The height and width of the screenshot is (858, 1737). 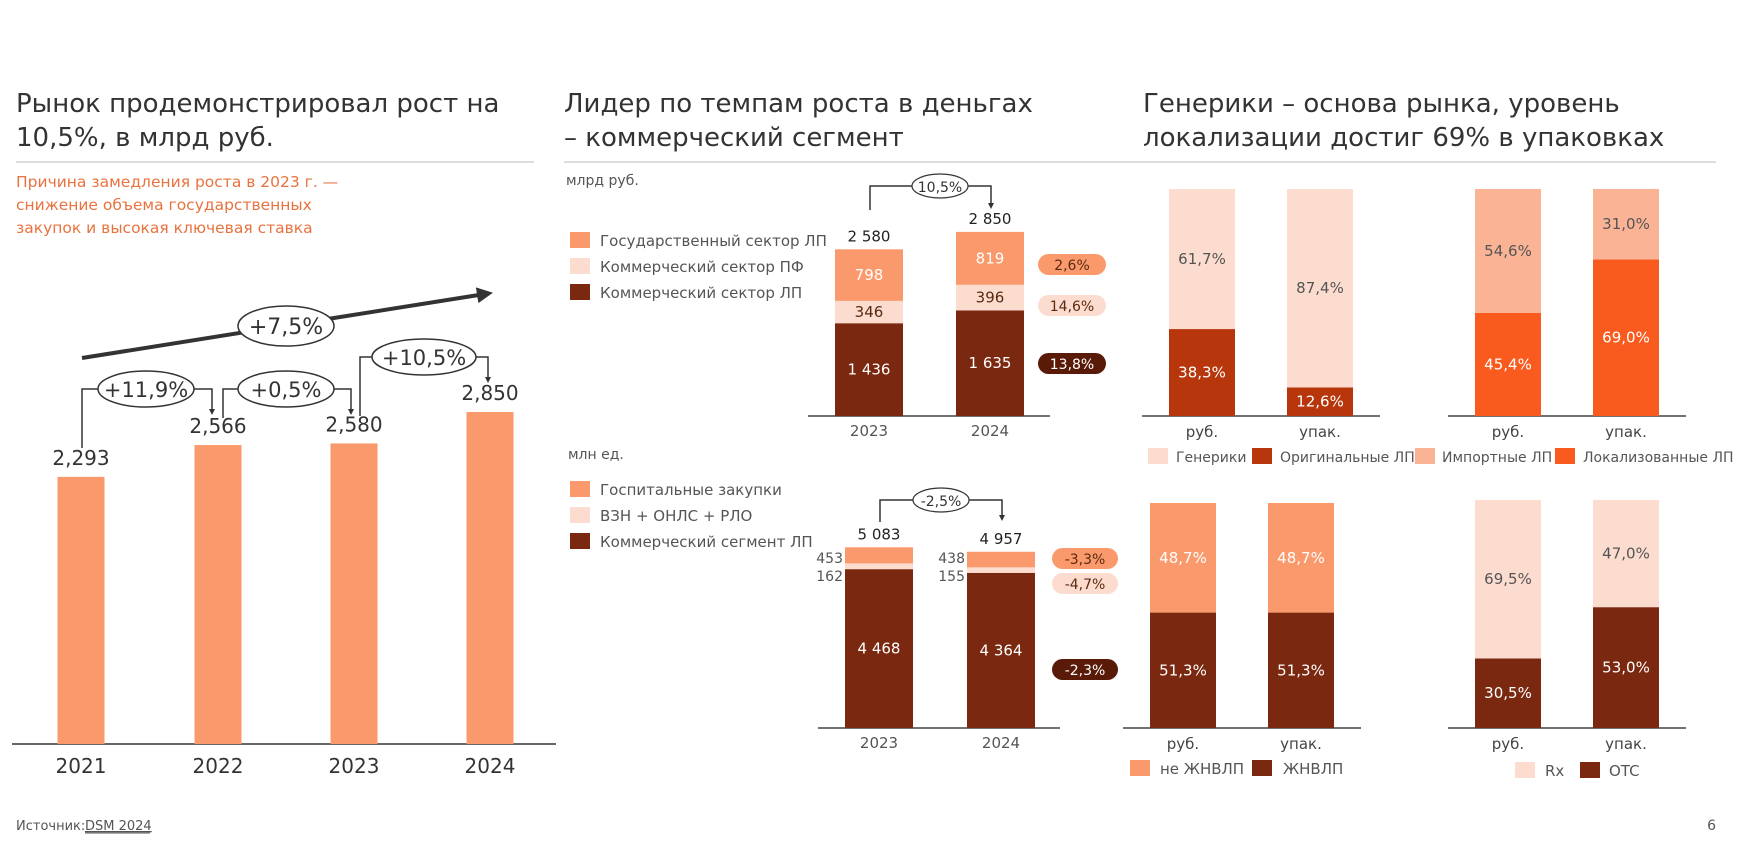 What do you see at coordinates (1001, 539) in the screenshot?
I see `total-label: 4 957` at bounding box center [1001, 539].